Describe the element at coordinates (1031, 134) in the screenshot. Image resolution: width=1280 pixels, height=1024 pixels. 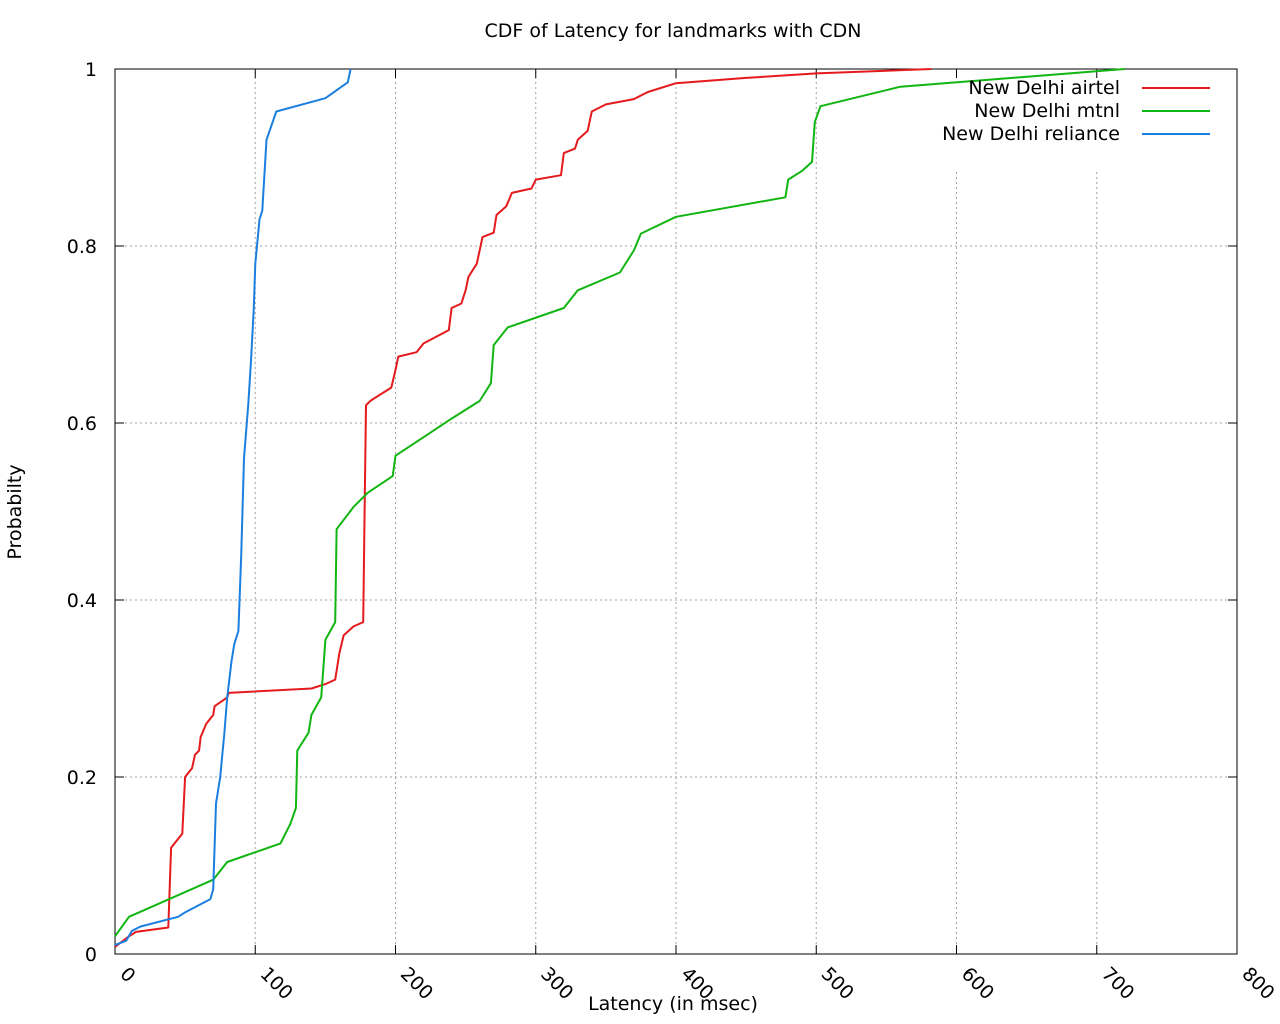
I see `legend-label-3: New Delhi reliance` at that location.